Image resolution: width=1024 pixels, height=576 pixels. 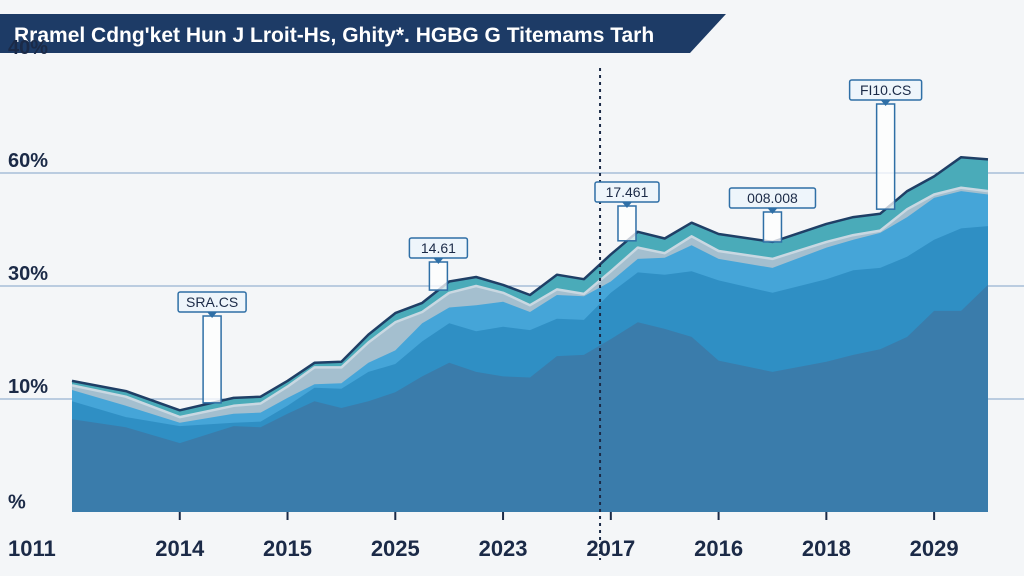 I want to click on callout-label: 14.61, so click(x=438, y=248).